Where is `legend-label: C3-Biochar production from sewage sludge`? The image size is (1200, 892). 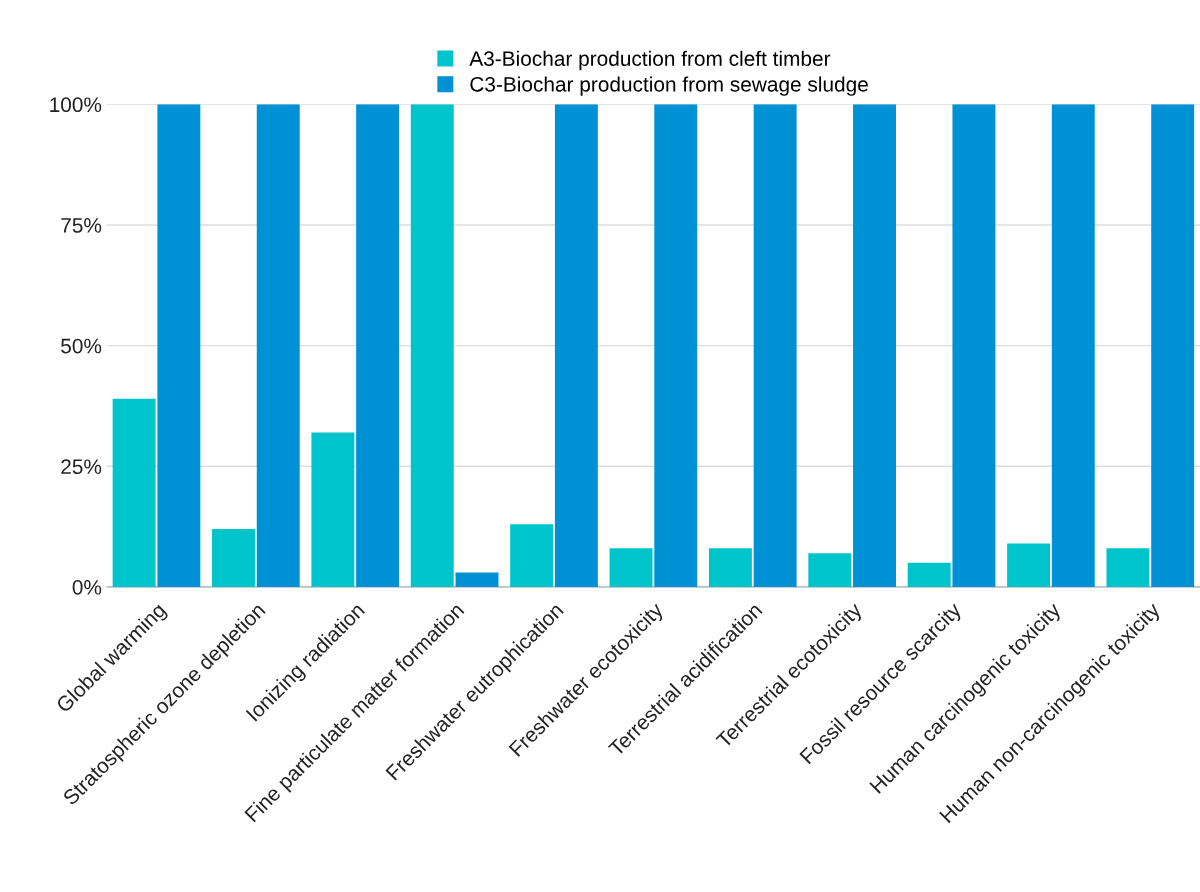 legend-label: C3-Biochar production from sewage sludge is located at coordinates (669, 86).